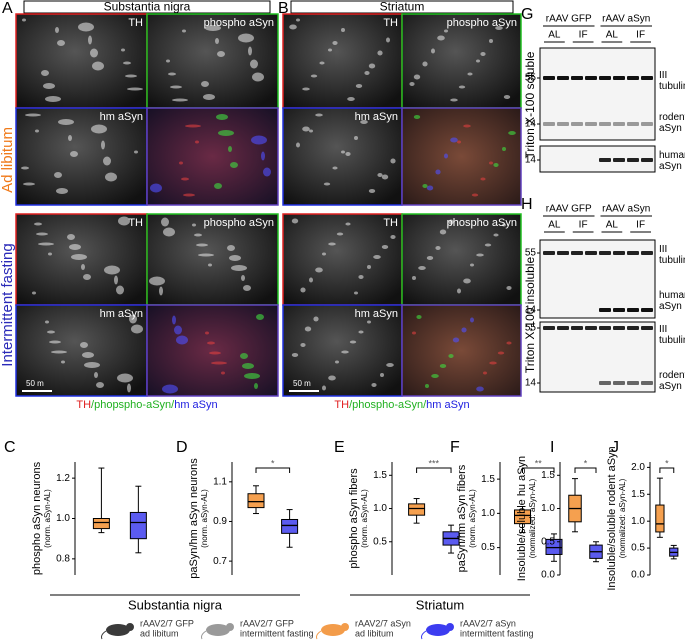  I want to click on panel-letter: F, so click(455, 447).